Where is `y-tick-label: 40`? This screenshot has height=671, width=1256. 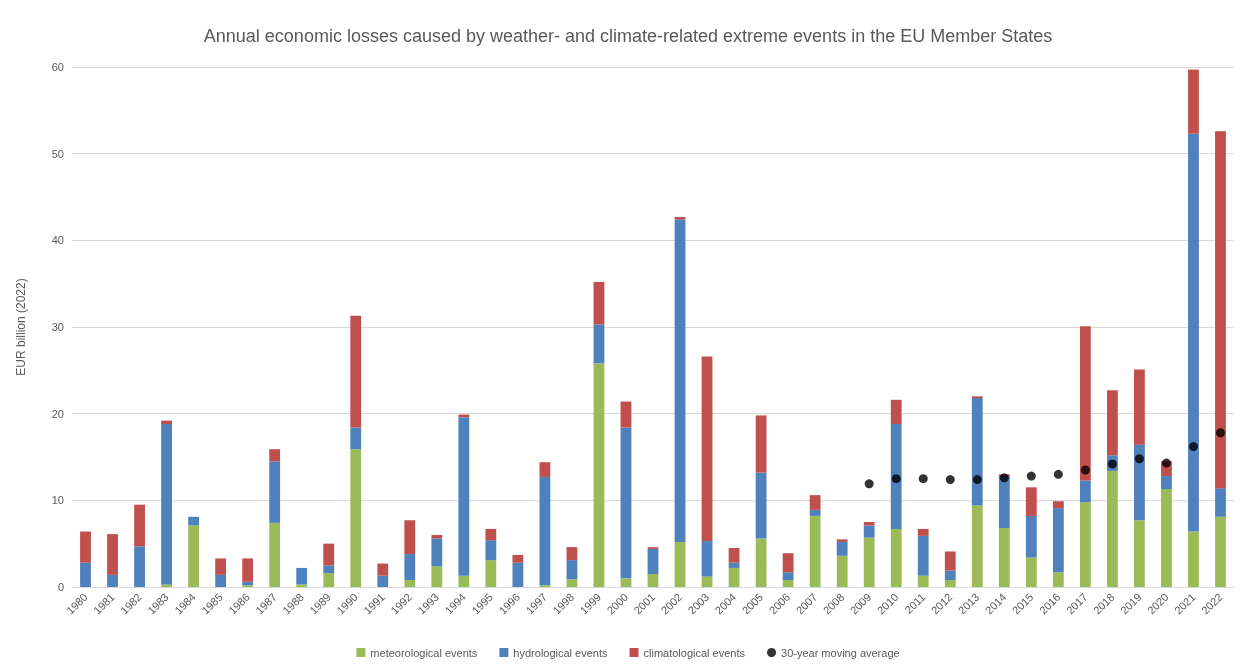
y-tick-label: 40 is located at coordinates (57, 240).